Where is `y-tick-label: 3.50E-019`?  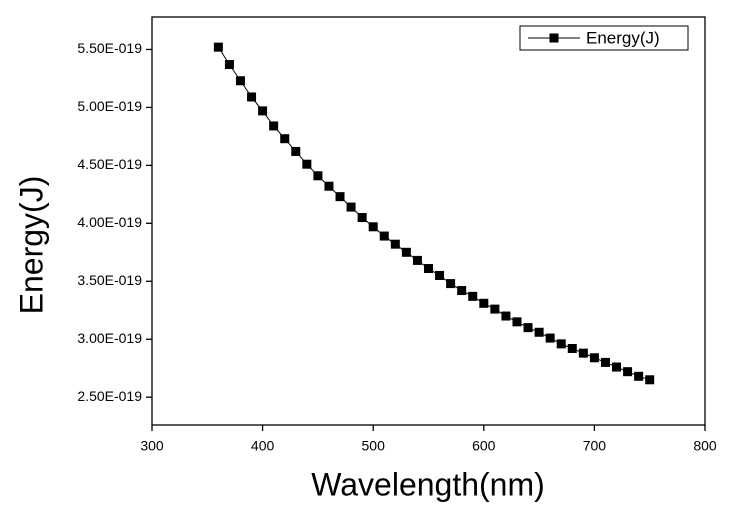
y-tick-label: 3.50E-019 is located at coordinates (109, 280).